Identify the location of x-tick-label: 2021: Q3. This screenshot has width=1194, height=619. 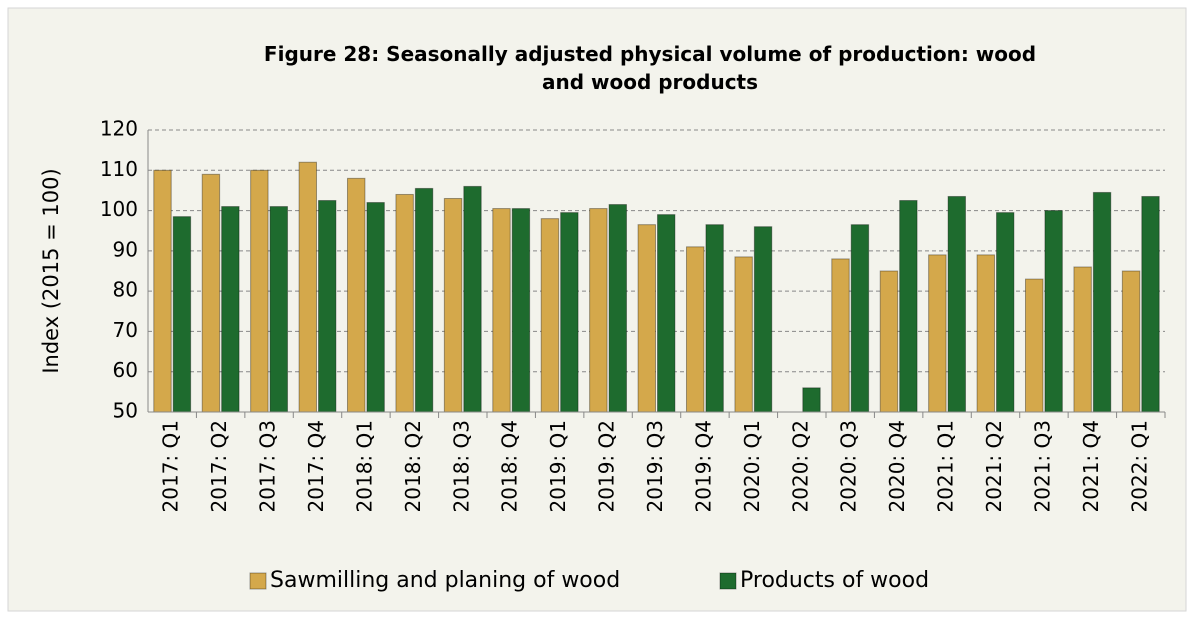
(1042, 466).